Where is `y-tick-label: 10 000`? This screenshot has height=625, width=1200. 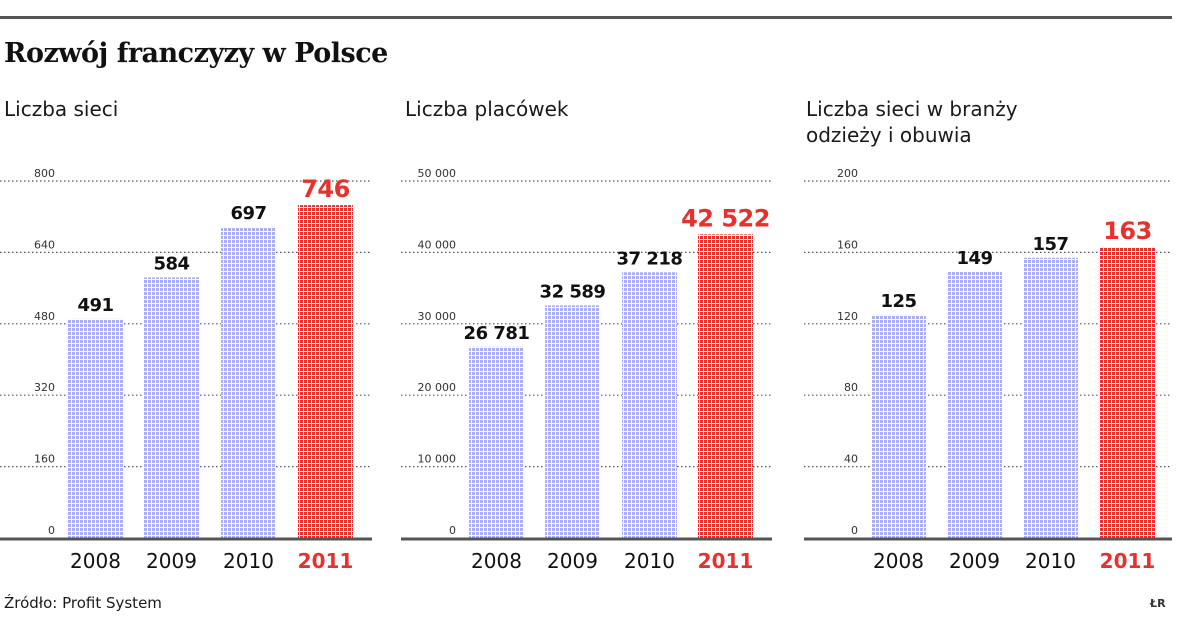
y-tick-label: 10 000 is located at coordinates (437, 459).